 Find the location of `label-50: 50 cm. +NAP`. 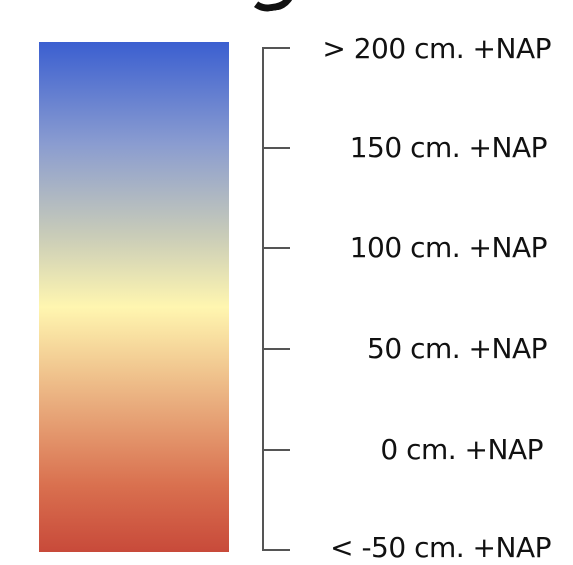

label-50: 50 cm. +NAP is located at coordinates (457, 348).